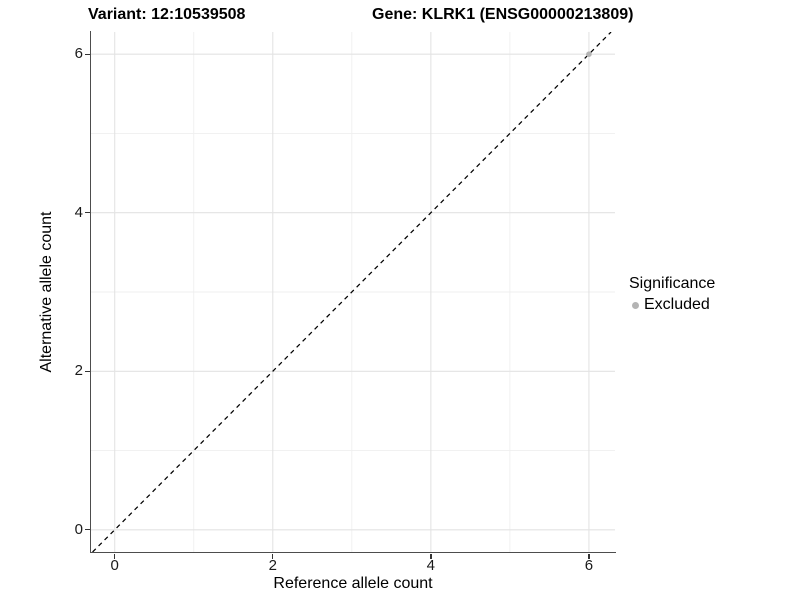 The height and width of the screenshot is (600, 800). Describe the element at coordinates (167, 14) in the screenshot. I see `plot-title-variant: Variant: 12:10539508` at that location.